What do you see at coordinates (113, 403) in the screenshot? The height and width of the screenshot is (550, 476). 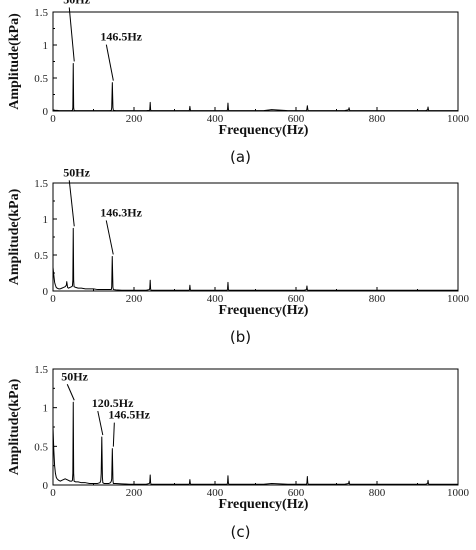 I see `peak-annotation-label: 120.5Hz` at bounding box center [113, 403].